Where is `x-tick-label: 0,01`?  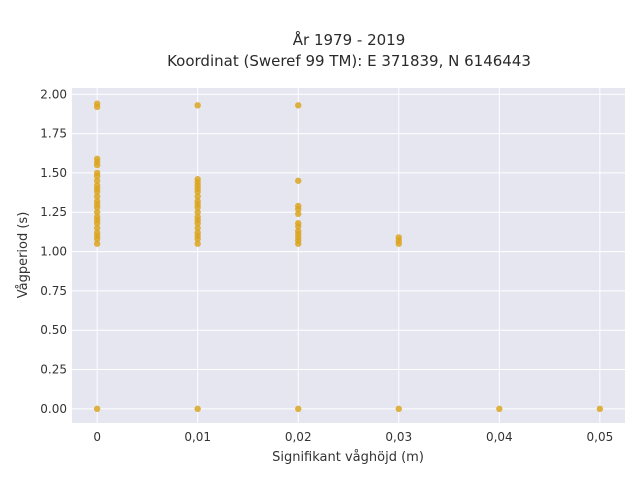 x-tick-label: 0,01 is located at coordinates (197, 437).